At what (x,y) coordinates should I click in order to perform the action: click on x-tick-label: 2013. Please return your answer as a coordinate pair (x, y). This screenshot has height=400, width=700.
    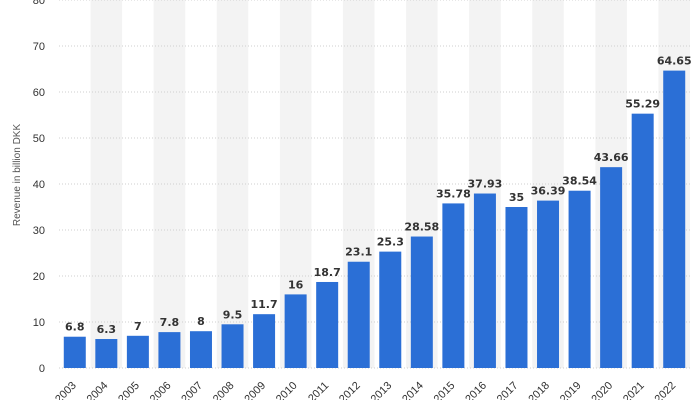
    Looking at the image, I should click on (382, 390).